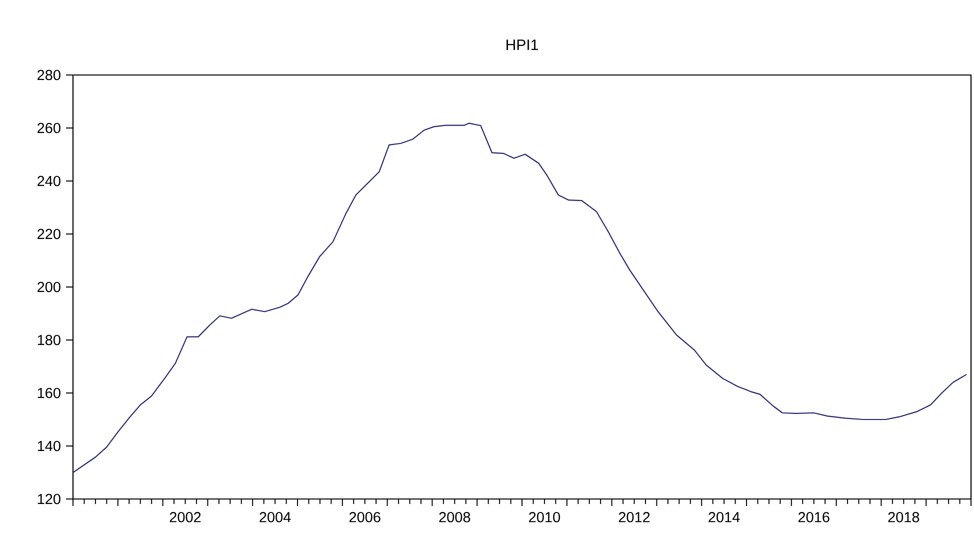 The height and width of the screenshot is (533, 974). Describe the element at coordinates (49, 181) in the screenshot. I see `y-tick-label: 240` at that location.